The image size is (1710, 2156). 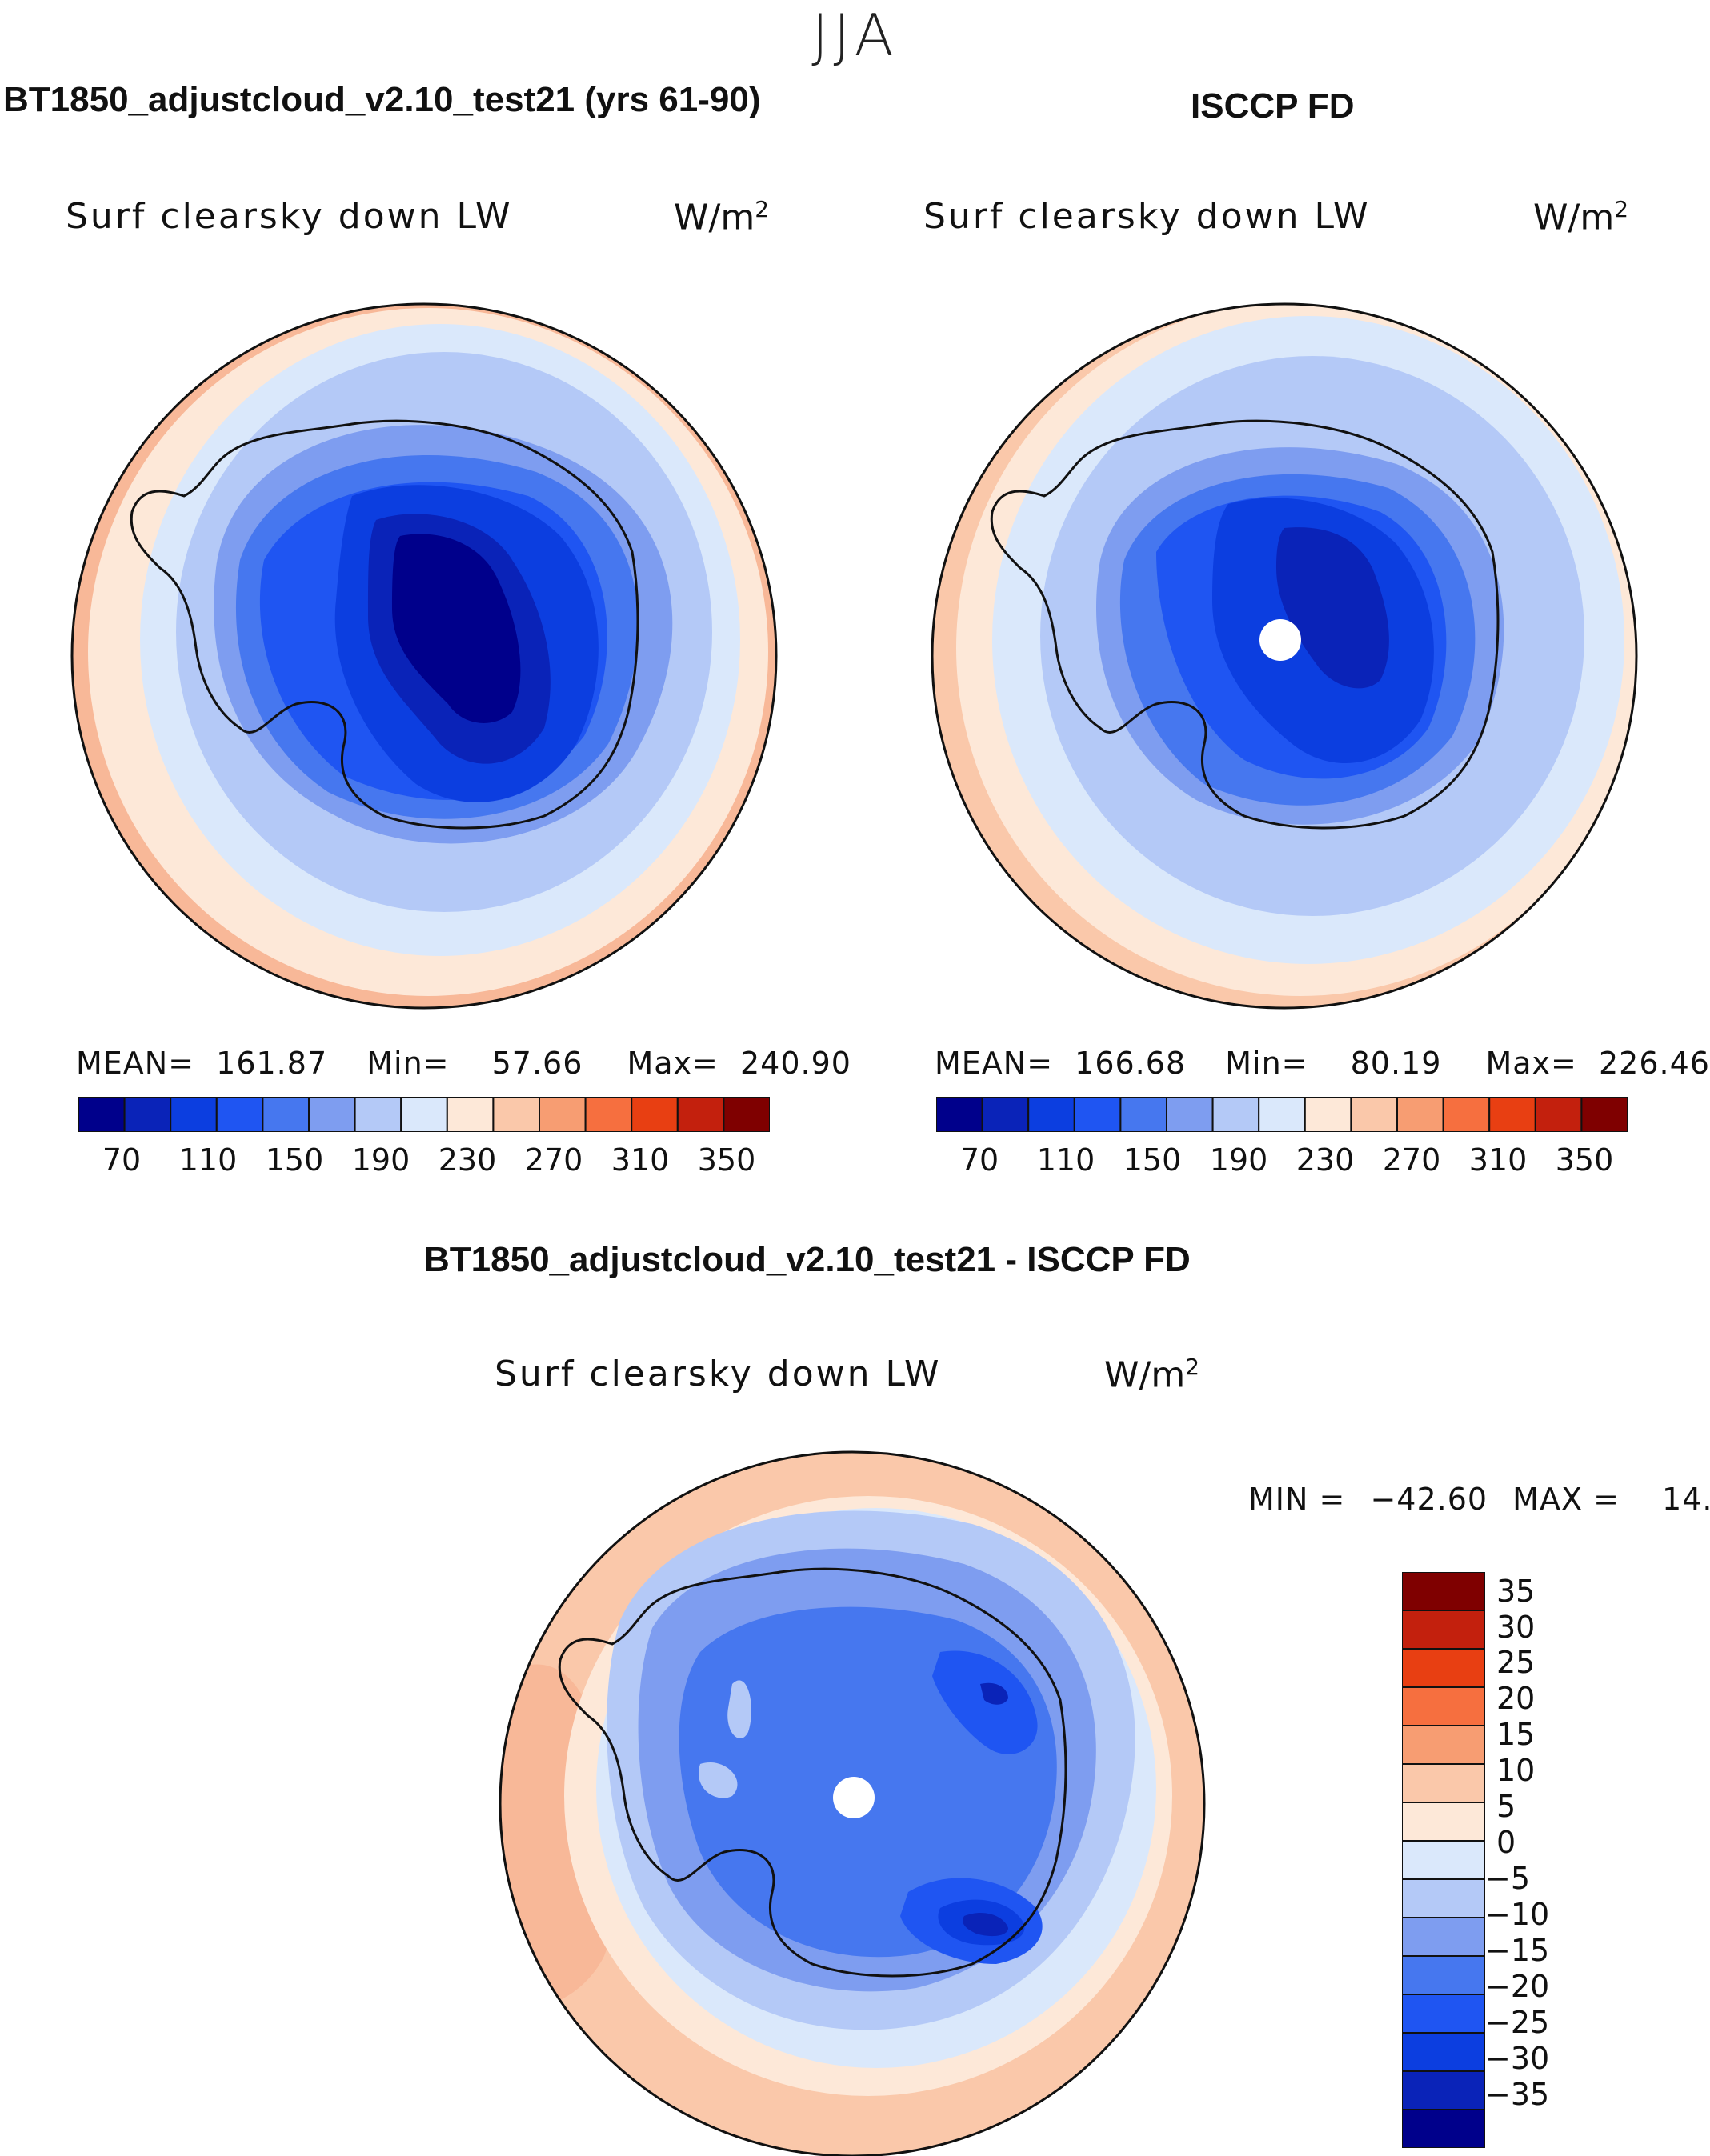 I want to click on panel-2-tick: 150, so click(x=1152, y=1160).